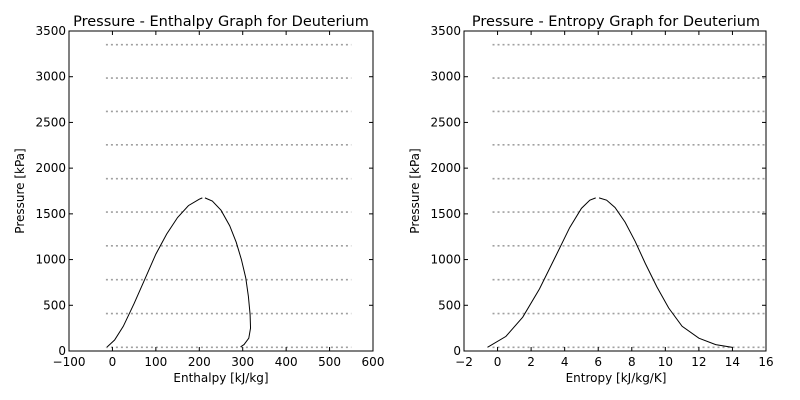 This screenshot has width=800, height=400. Describe the element at coordinates (765, 362) in the screenshot. I see `x-tick-label: 16` at that location.